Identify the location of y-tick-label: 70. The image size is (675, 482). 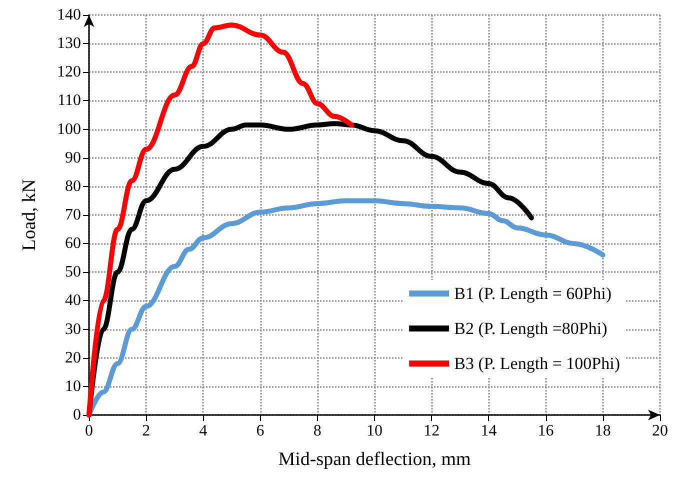
(73, 215).